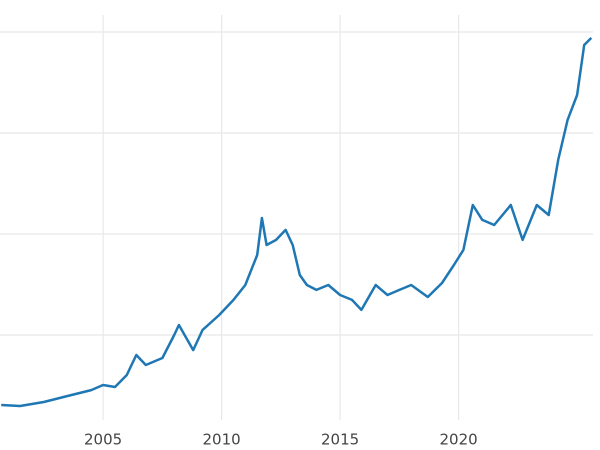 The image size is (600, 450). I want to click on x-tick-label: 2015, so click(340, 440).